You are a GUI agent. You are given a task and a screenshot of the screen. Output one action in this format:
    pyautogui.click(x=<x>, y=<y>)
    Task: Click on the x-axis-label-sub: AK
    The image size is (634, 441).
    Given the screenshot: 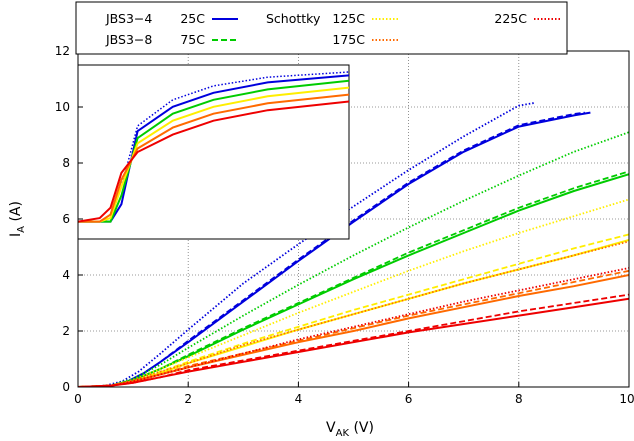 What is the action you would take?
    pyautogui.click(x=343, y=433)
    